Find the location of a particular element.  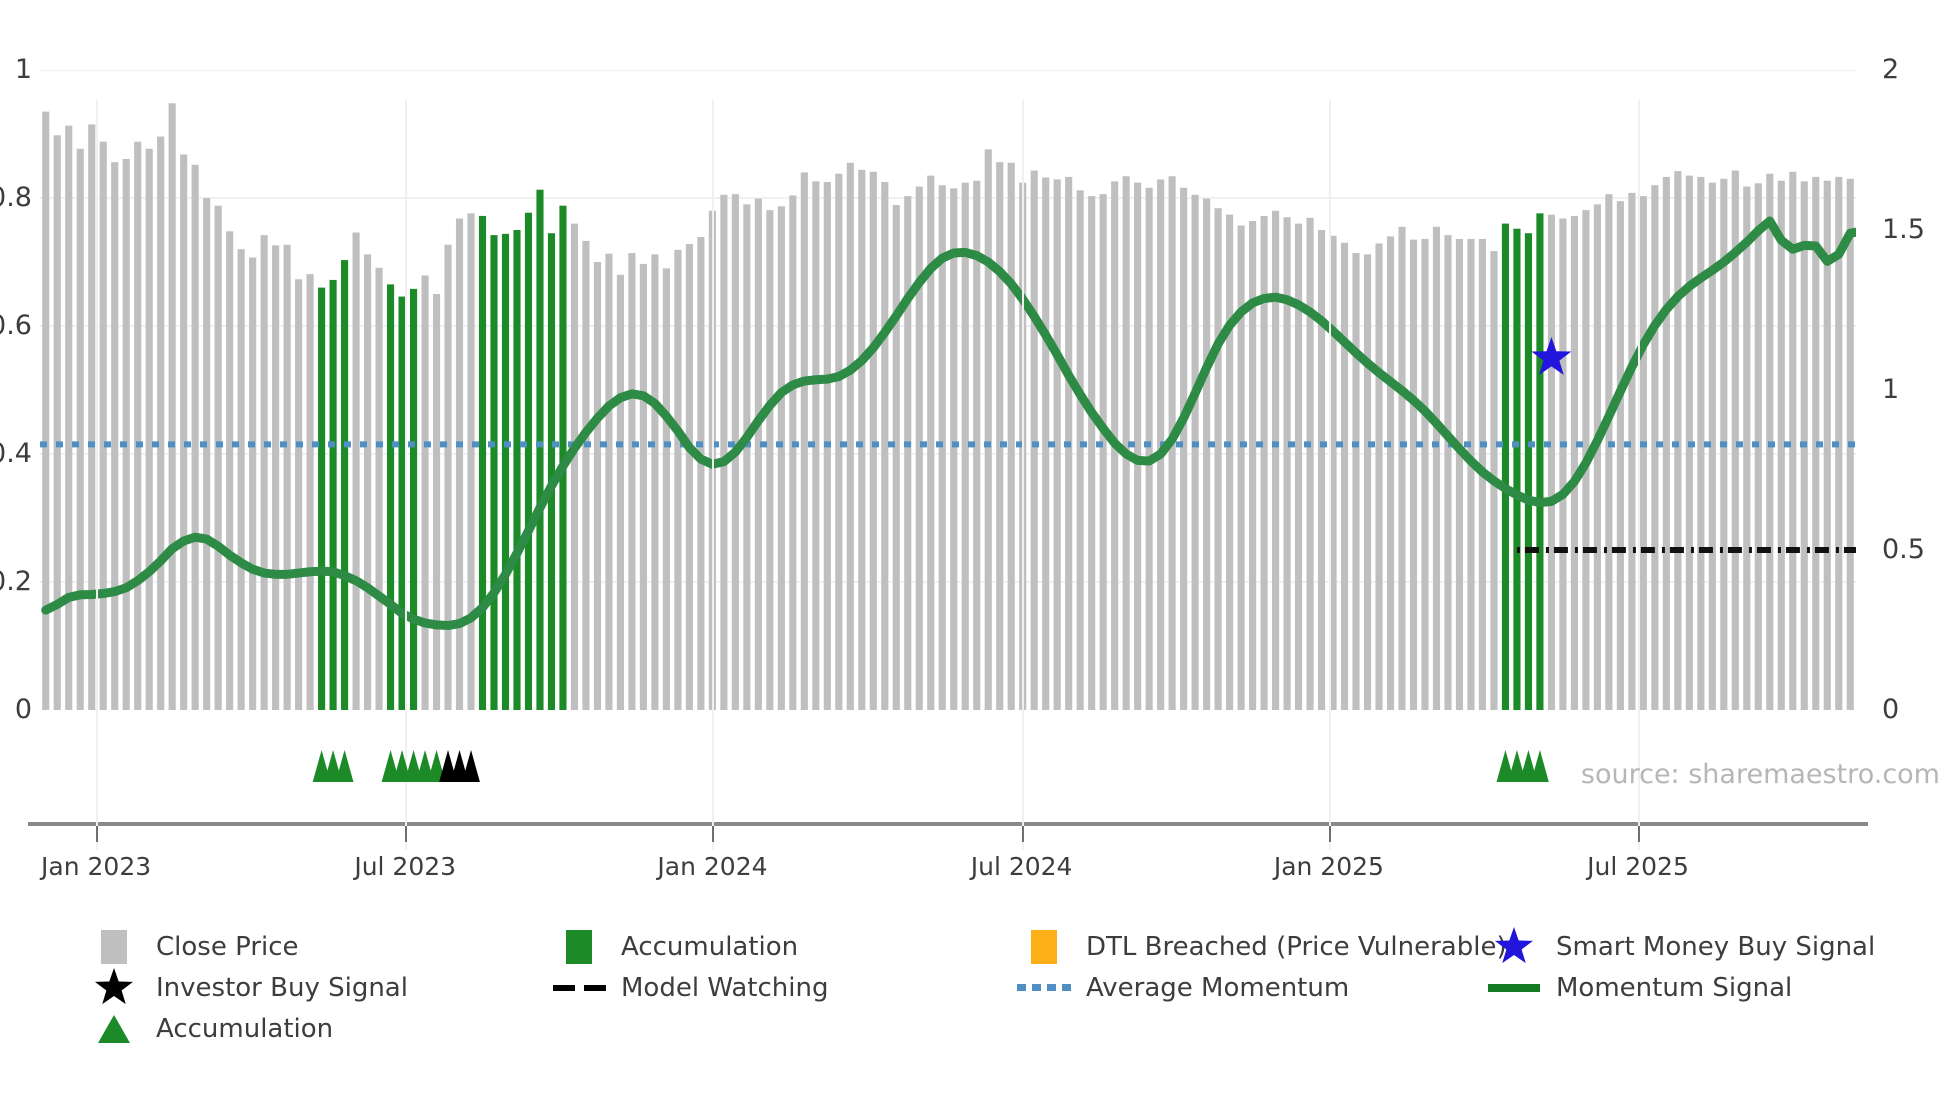

legend-label: DTL Breached (Price Vulnerable) is located at coordinates (1296, 946).